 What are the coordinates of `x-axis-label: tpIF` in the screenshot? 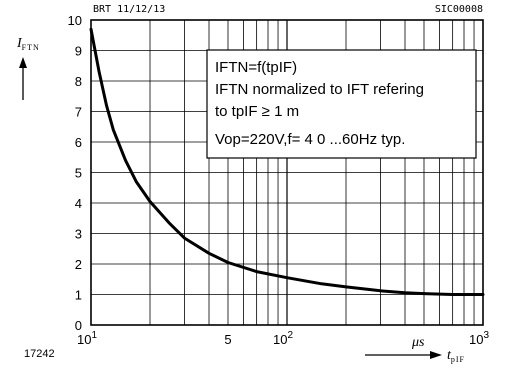 It's located at (456, 356).